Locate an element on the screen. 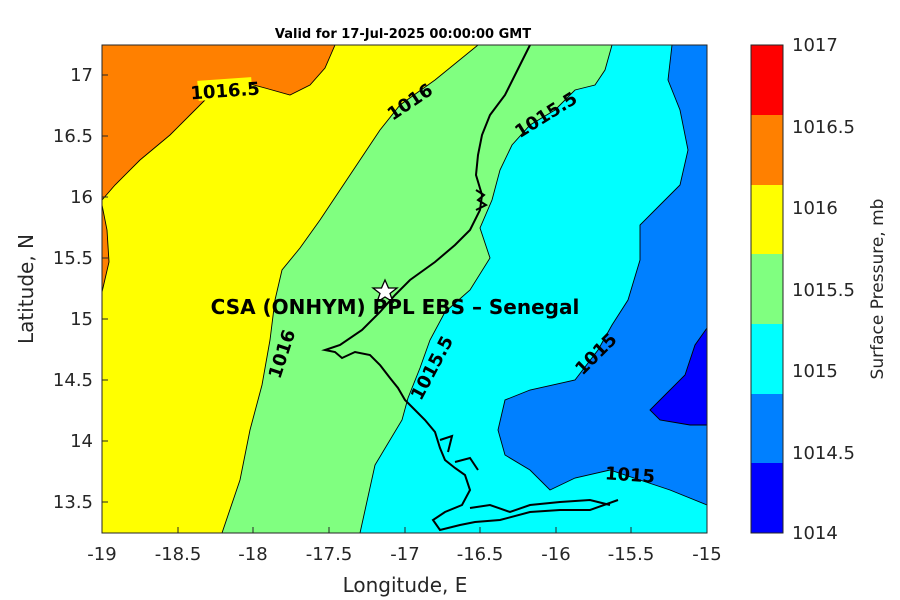  colorbar-frame is located at coordinates (767, 289).